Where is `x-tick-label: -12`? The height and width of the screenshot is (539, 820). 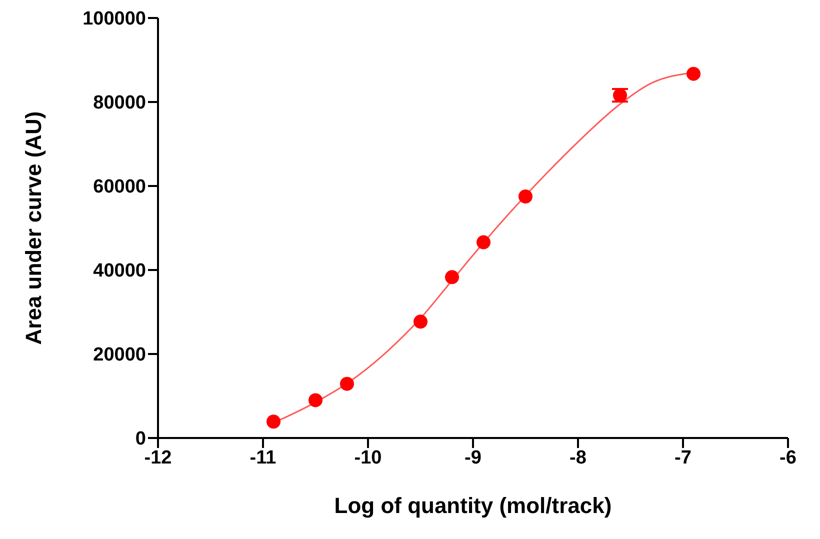 x-tick-label: -12 is located at coordinates (158, 457).